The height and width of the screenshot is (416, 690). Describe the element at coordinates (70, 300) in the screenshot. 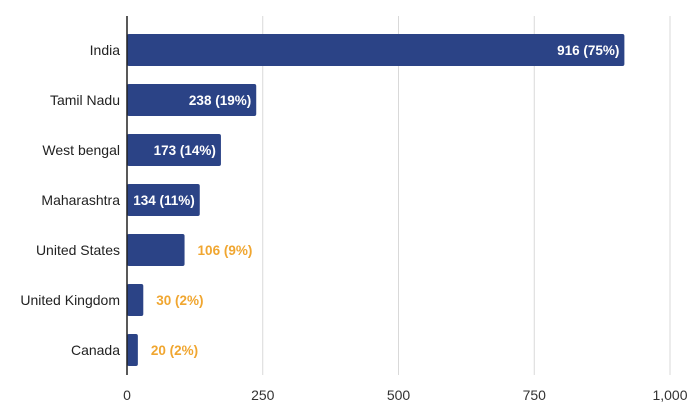

I see `category-label: United Kingdom` at that location.